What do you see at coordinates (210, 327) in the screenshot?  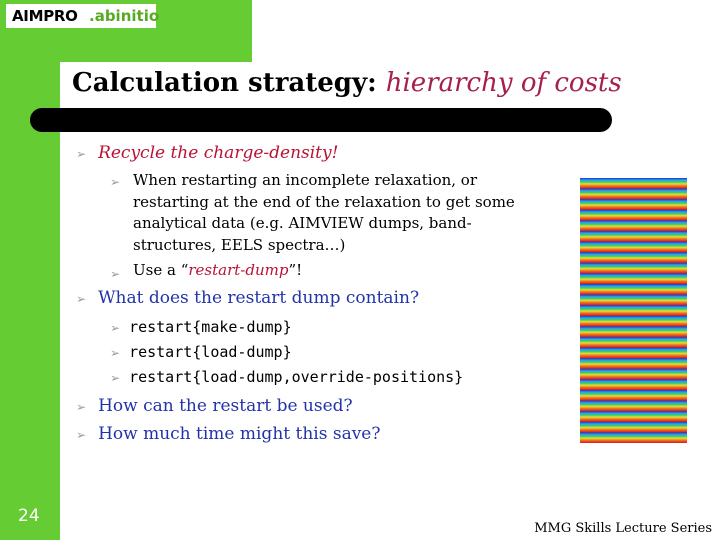 I see `code-make-dump: restart{make-dump}` at bounding box center [210, 327].